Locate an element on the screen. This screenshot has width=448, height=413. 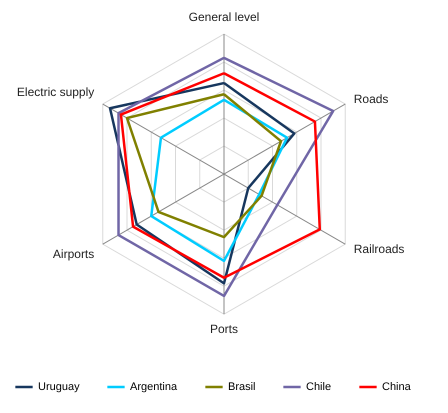
spoke-label: Ports is located at coordinates (224, 329).